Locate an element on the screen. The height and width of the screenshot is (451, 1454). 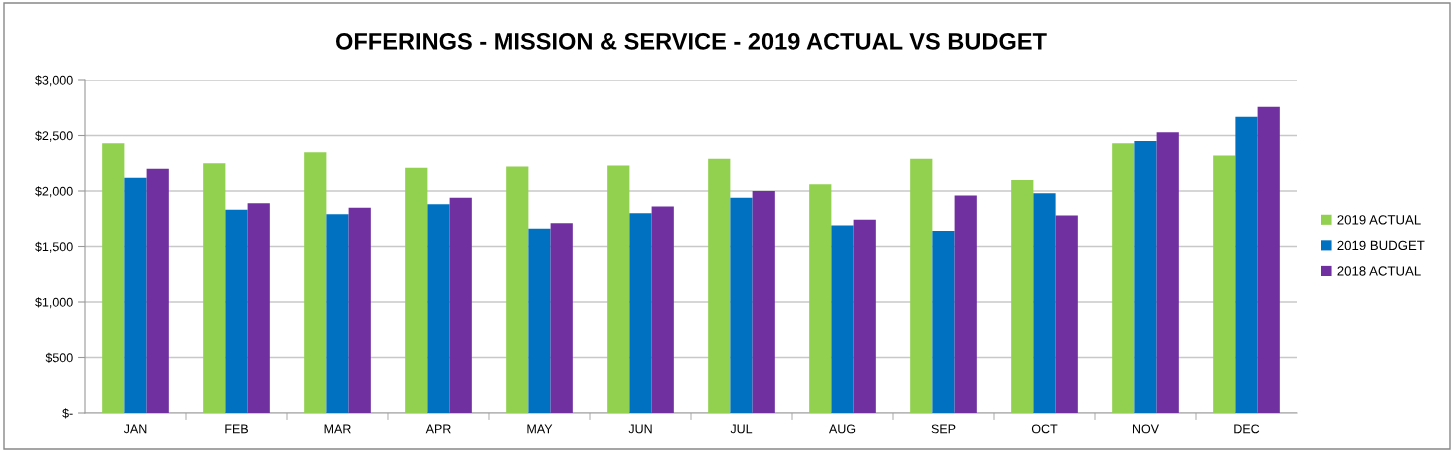
y-tick-label: $1,500 is located at coordinates (54, 247).